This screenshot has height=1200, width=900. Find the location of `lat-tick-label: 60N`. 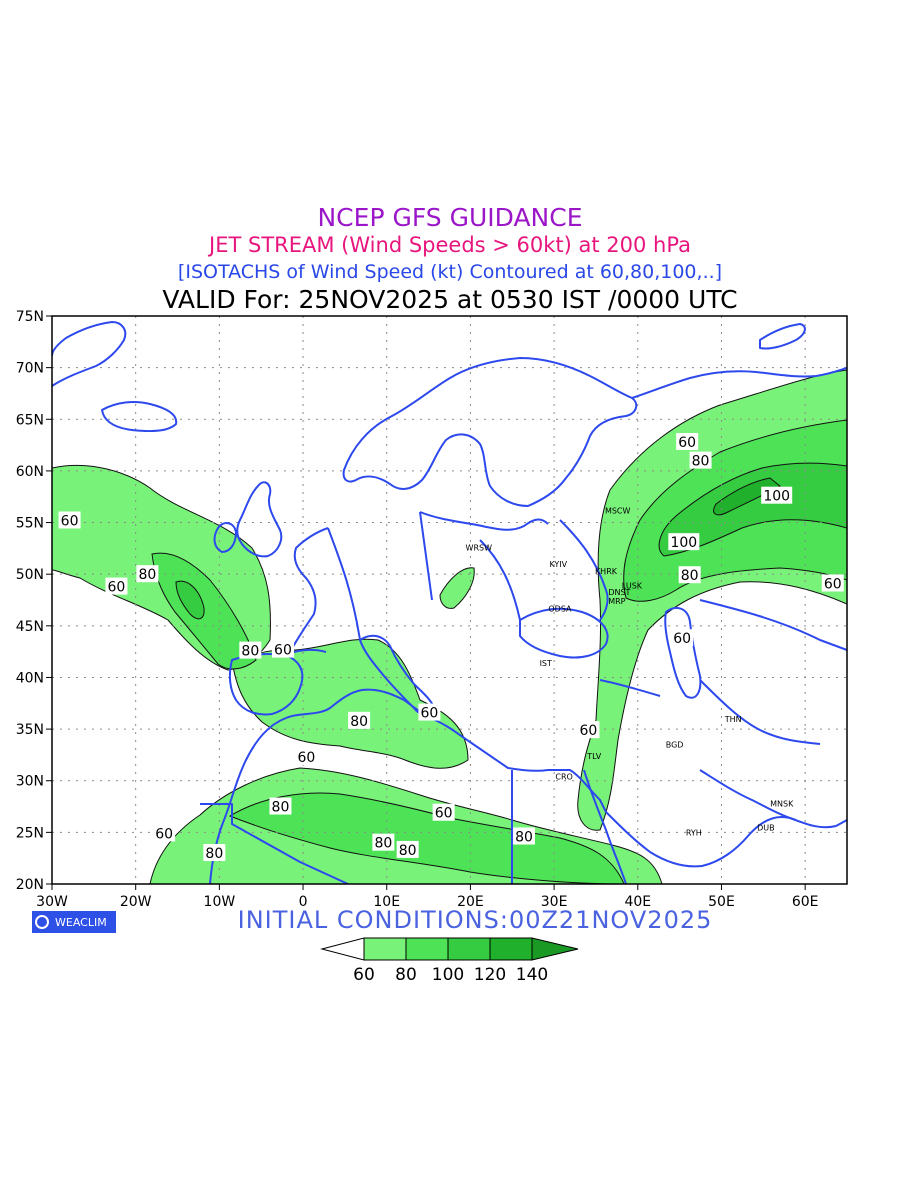

lat-tick-label: 60N is located at coordinates (30, 472).